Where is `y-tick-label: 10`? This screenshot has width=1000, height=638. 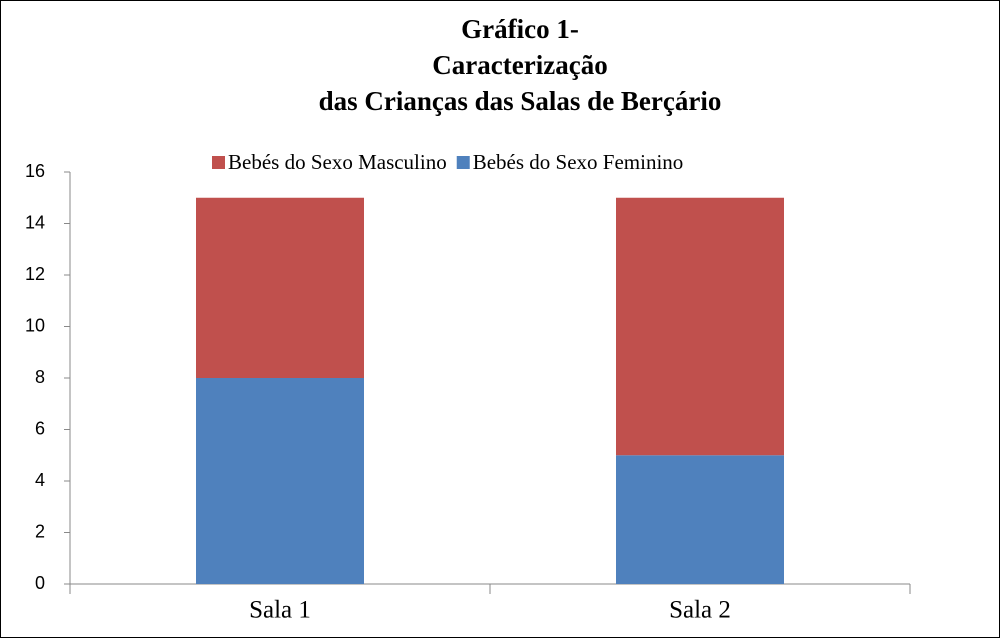 y-tick-label: 10 is located at coordinates (35, 325).